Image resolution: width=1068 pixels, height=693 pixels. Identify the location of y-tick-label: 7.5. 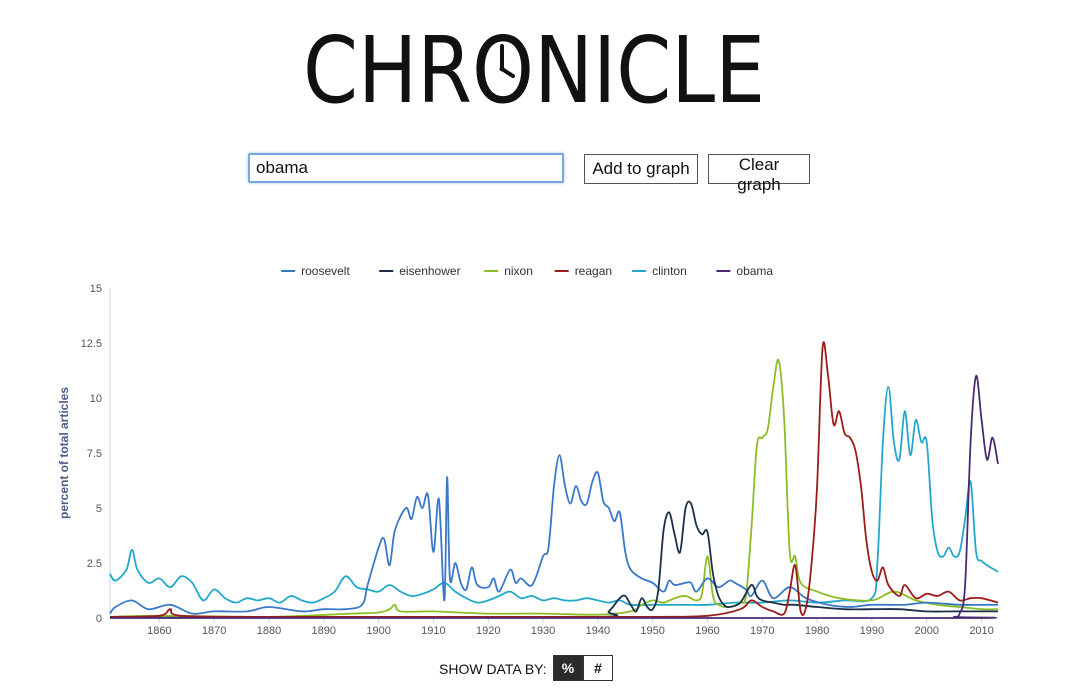
(94, 454).